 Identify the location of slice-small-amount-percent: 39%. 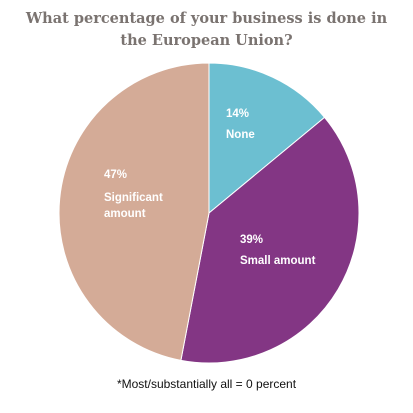
(251, 240).